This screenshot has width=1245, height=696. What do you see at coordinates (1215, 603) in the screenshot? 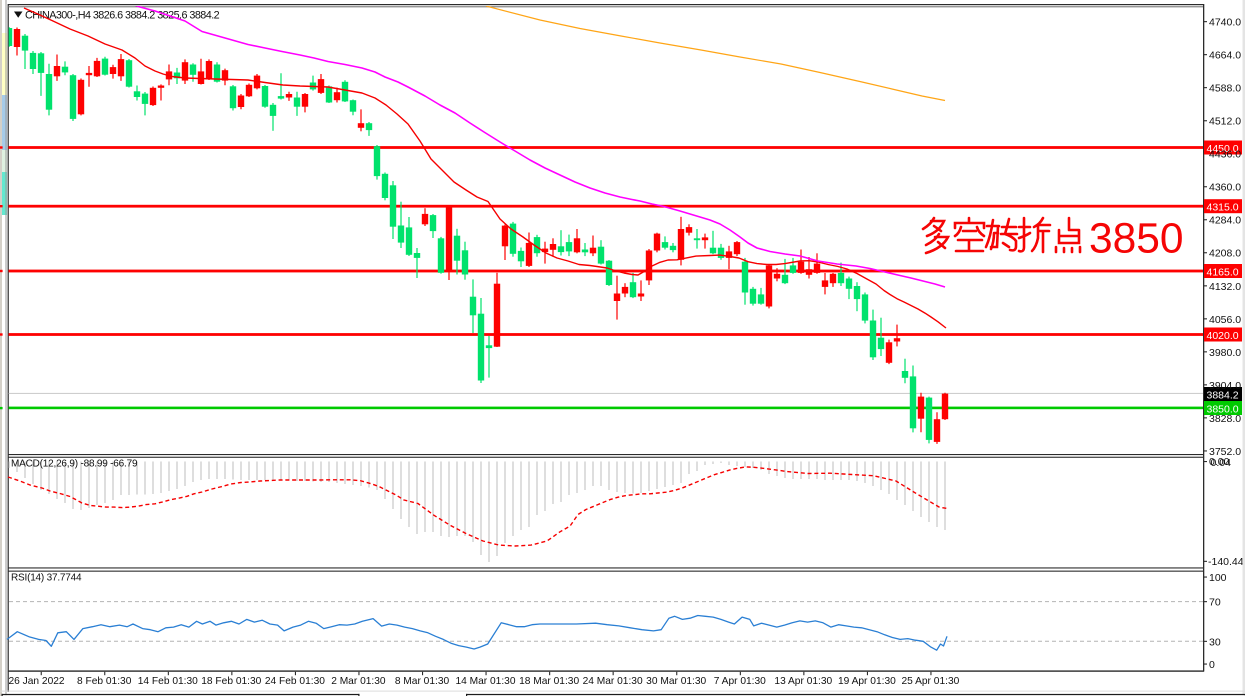
I see `svg-text: 70` at bounding box center [1215, 603].